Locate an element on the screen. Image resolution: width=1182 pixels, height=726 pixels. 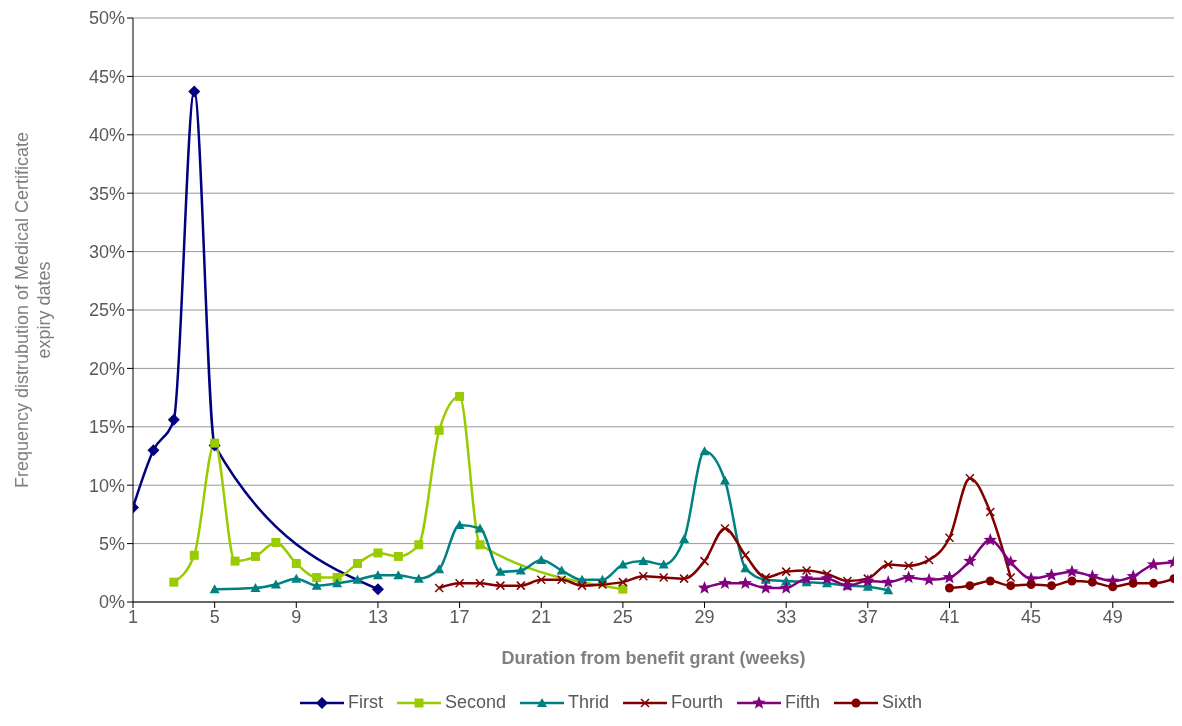
x-tick-label: 41 is located at coordinates (949, 616).